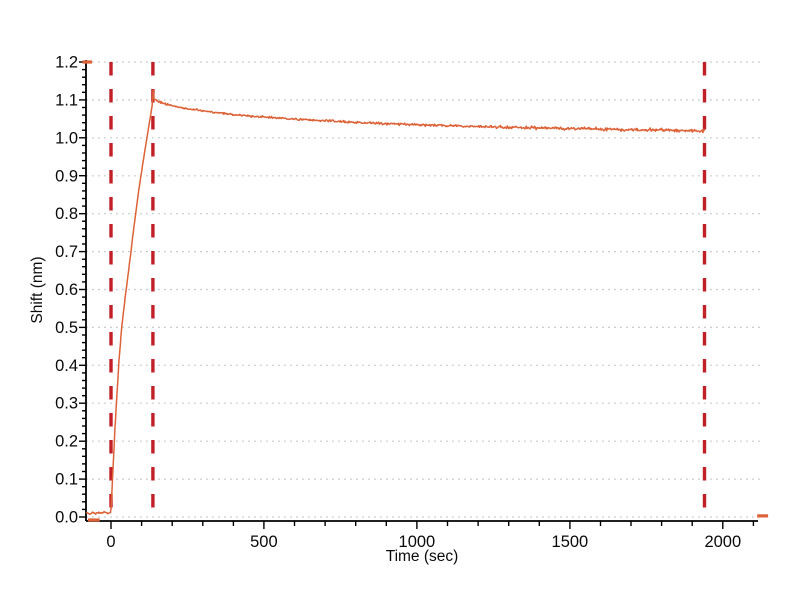 The width and height of the screenshot is (794, 614). What do you see at coordinates (66, 214) in the screenshot?
I see `y-tick-label: 0.8` at bounding box center [66, 214].